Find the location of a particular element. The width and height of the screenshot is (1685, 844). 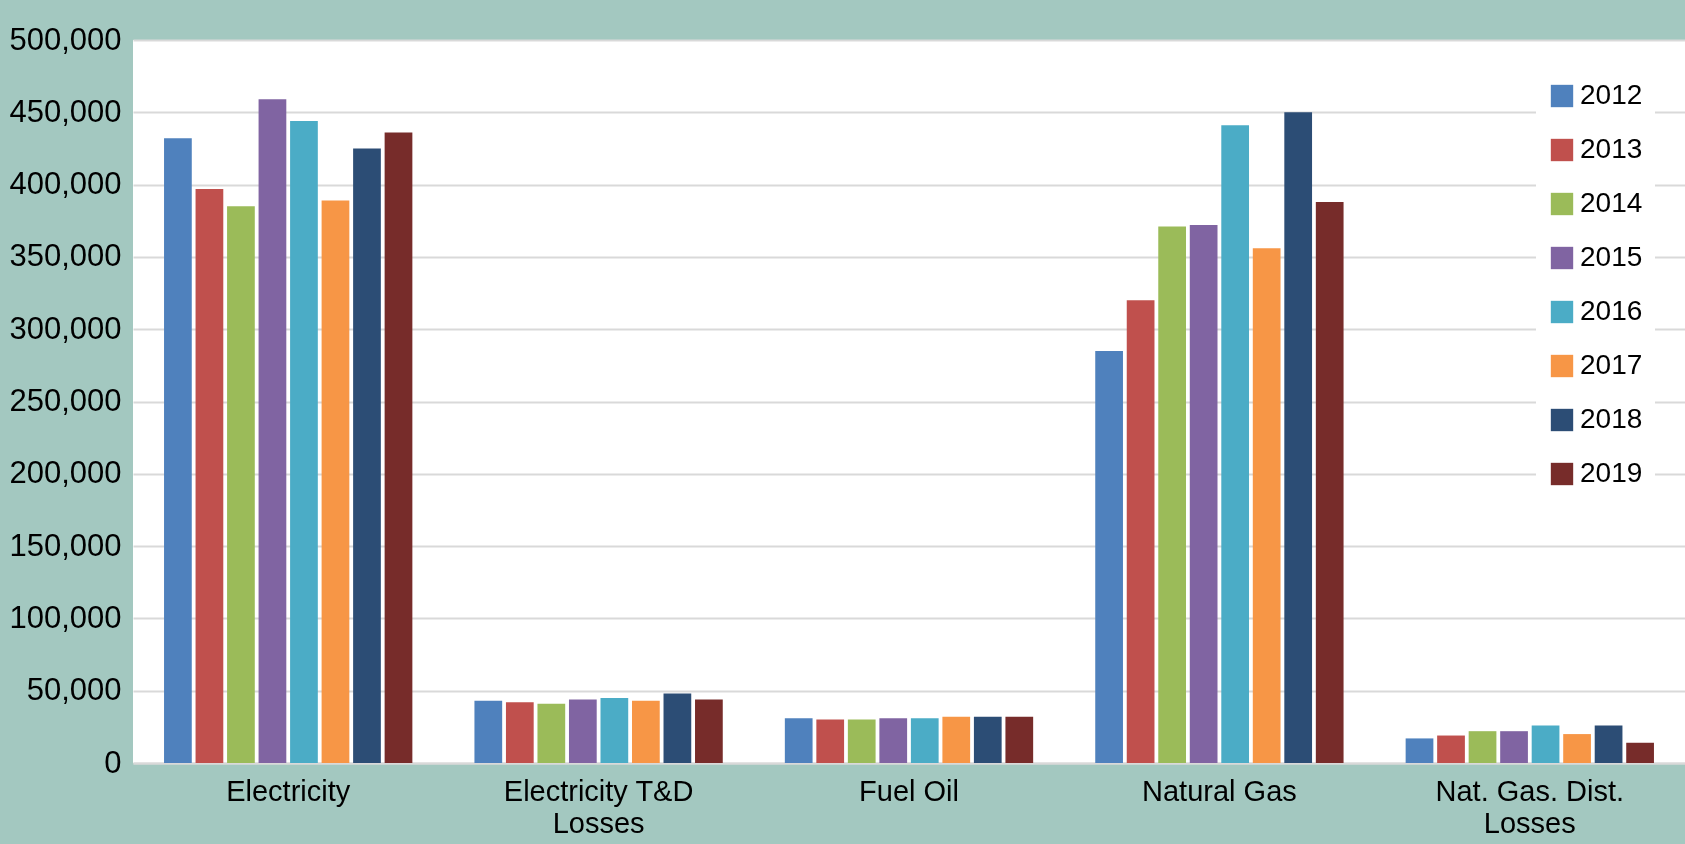

legend-label: 2012 is located at coordinates (1611, 94).